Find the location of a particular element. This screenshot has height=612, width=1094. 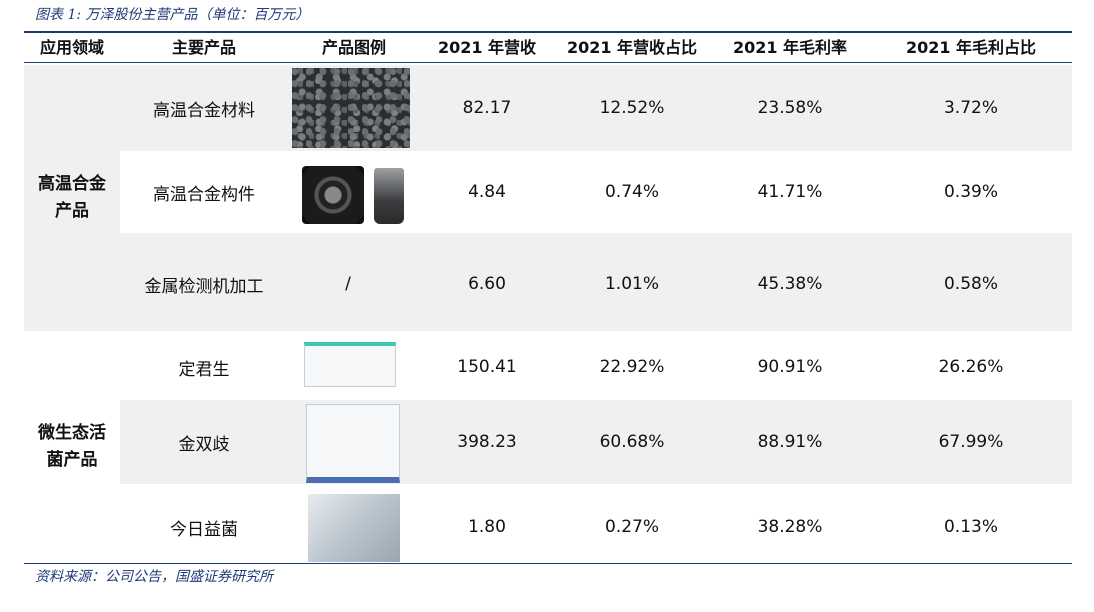

domain-label-line1: 微生态活 is located at coordinates (72, 433).